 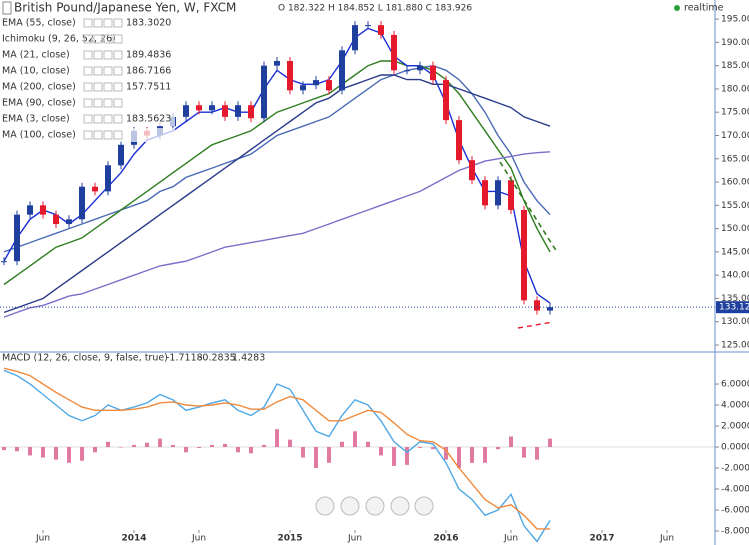 What do you see at coordinates (735, 113) in the screenshot?
I see `y-tick-label: 175.000` at bounding box center [735, 113].